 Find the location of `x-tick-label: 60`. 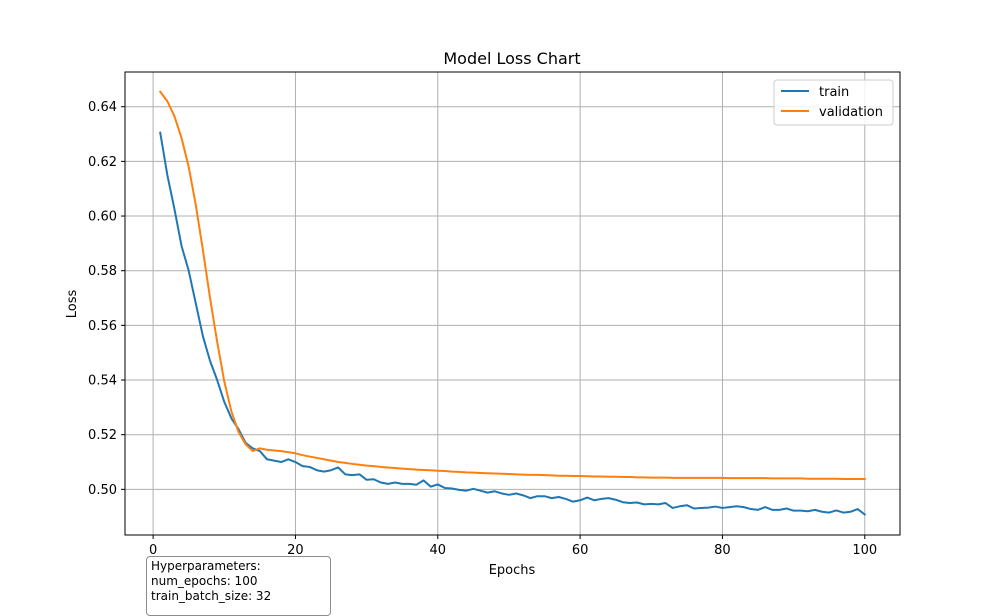

x-tick-label: 60 is located at coordinates (580, 550).